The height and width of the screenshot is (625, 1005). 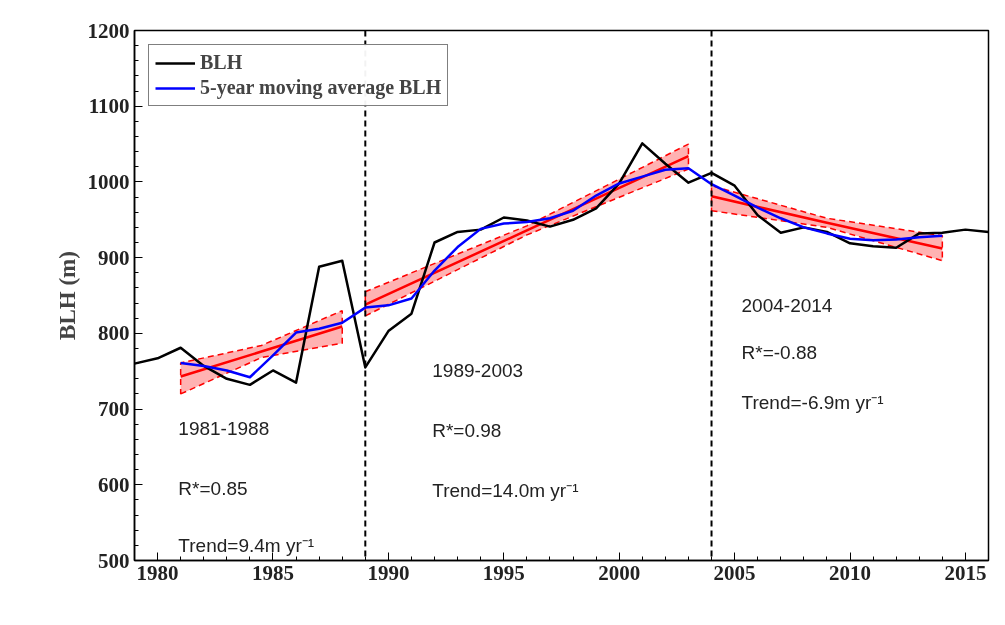 I want to click on annotation: R*=0.98, so click(x=467, y=430).